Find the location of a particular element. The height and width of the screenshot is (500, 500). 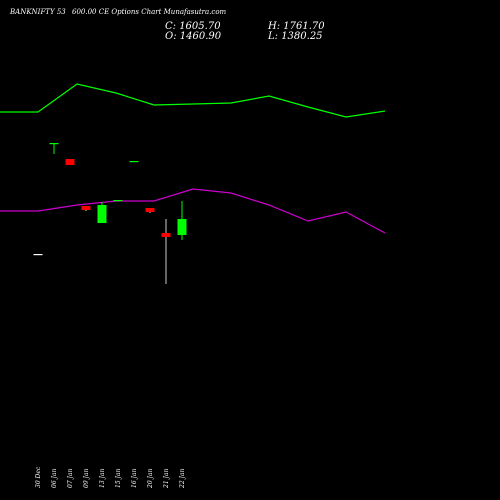

close-value: C: 1605.70 is located at coordinates (193, 26).